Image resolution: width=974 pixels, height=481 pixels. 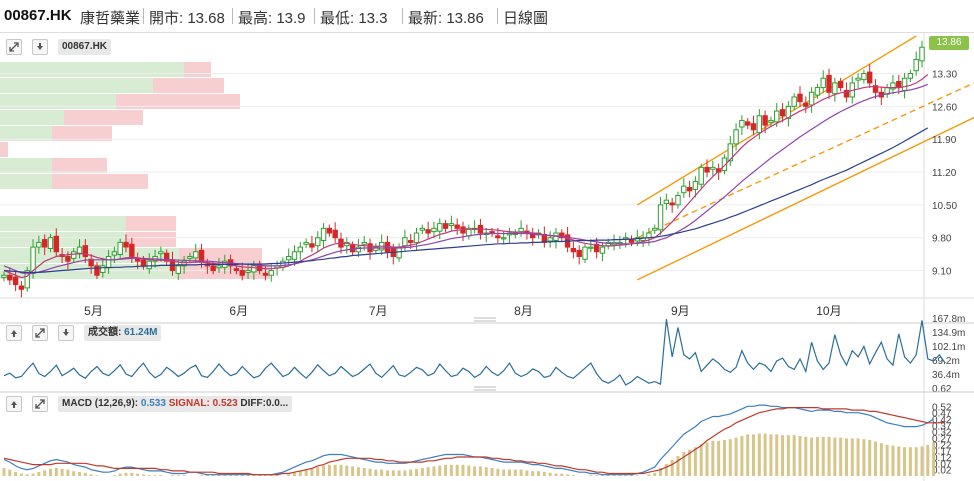 I want to click on price-tick-label: 9.80, so click(x=942, y=239).